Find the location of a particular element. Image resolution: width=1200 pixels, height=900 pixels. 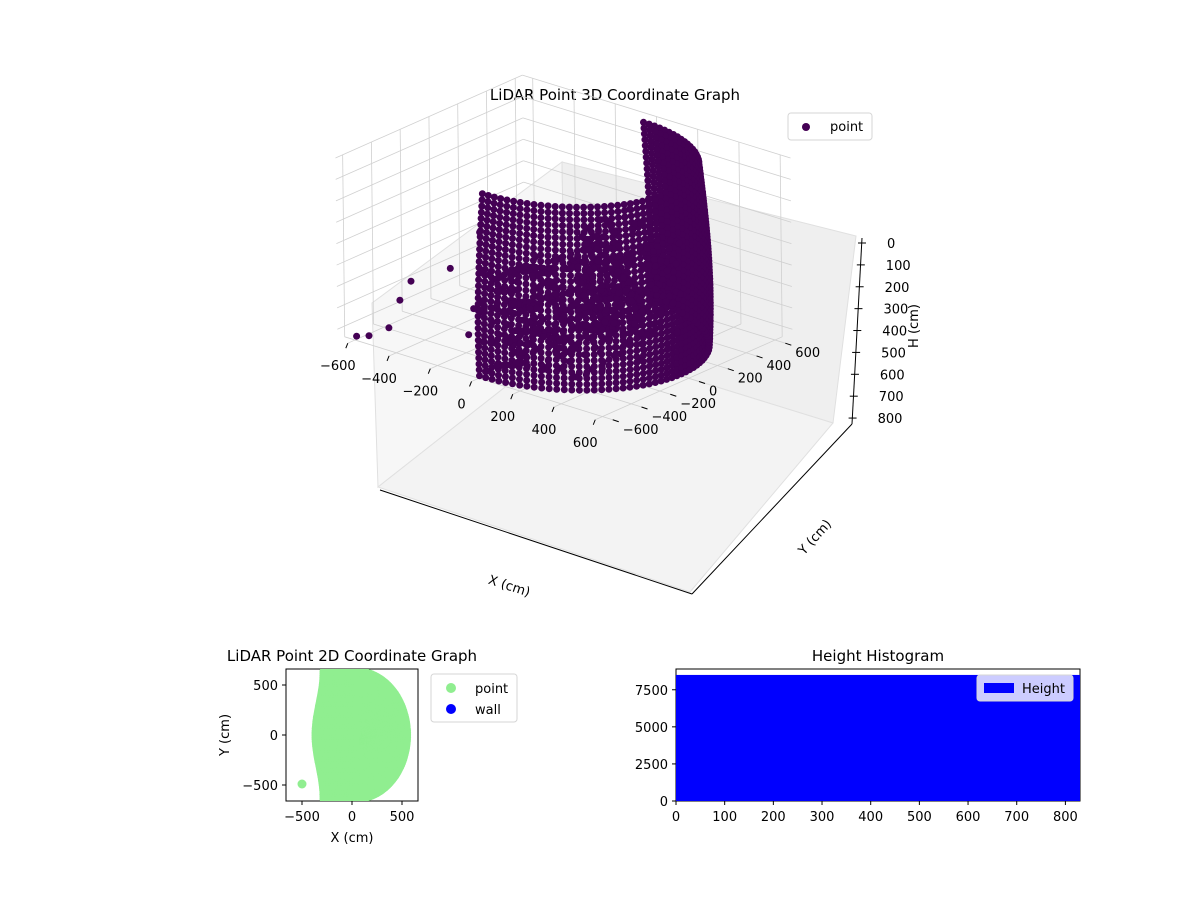

outlier-point is located at coordinates (369, 336).